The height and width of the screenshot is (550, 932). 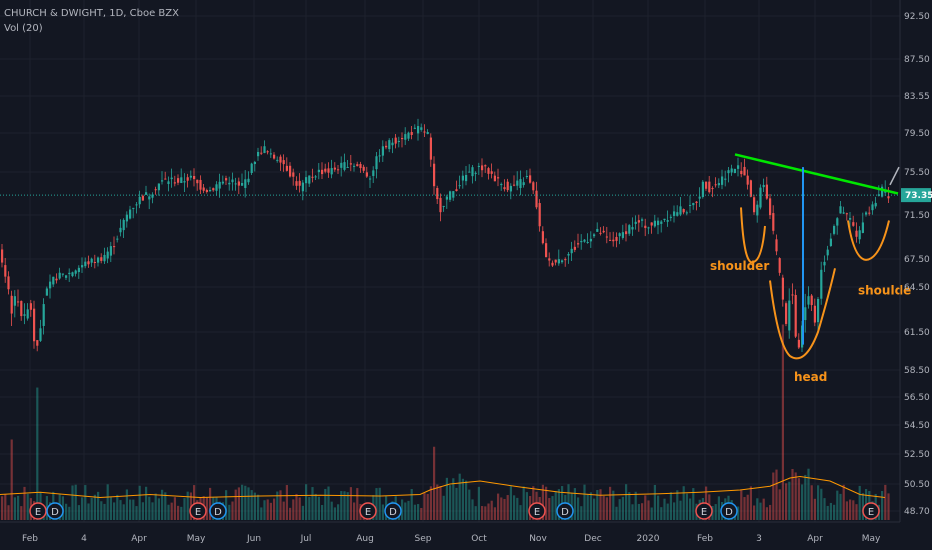 I want to click on volume-indicator-label: Vol (20), so click(x=23, y=28).